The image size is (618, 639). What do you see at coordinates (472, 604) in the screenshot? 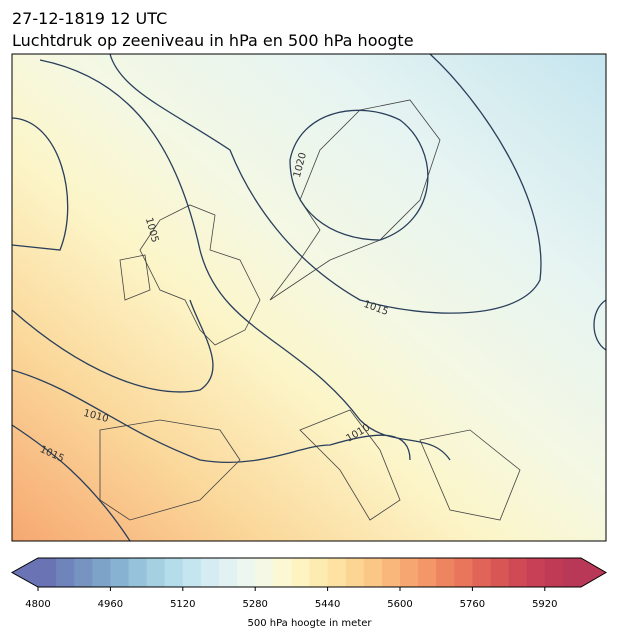
I see `colorbar-tick-label: 5760` at bounding box center [472, 604].